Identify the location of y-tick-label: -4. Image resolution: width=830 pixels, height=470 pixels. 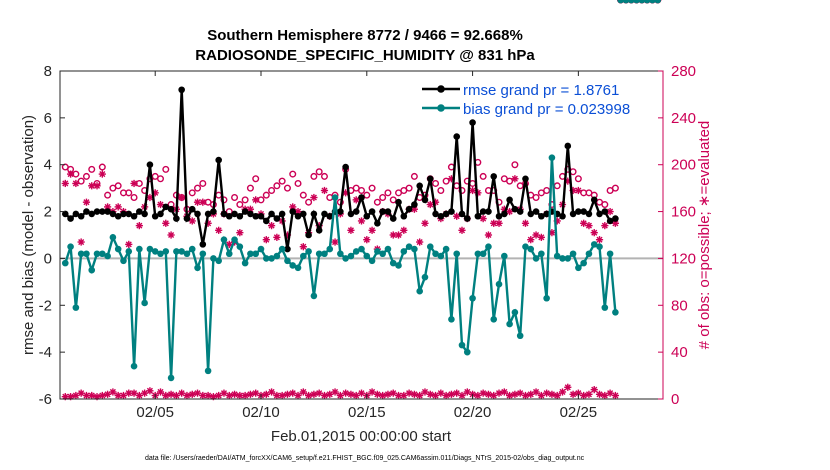
(45, 352).